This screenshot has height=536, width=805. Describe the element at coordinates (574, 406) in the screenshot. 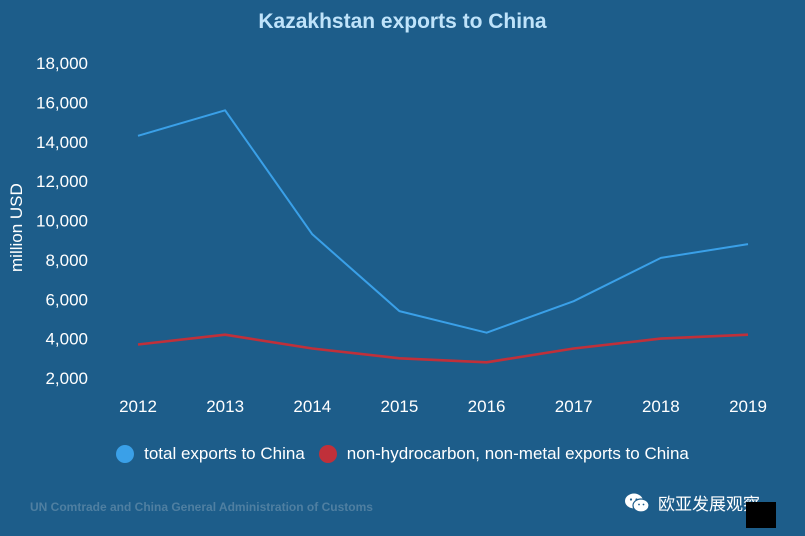

I see `x-tick-label: 2017` at that location.